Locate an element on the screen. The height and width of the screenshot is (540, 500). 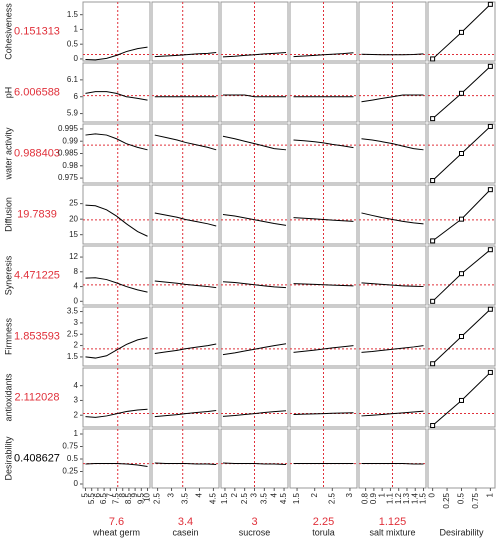
x-tick-label: 7.5 is located at coordinates (116, 498).